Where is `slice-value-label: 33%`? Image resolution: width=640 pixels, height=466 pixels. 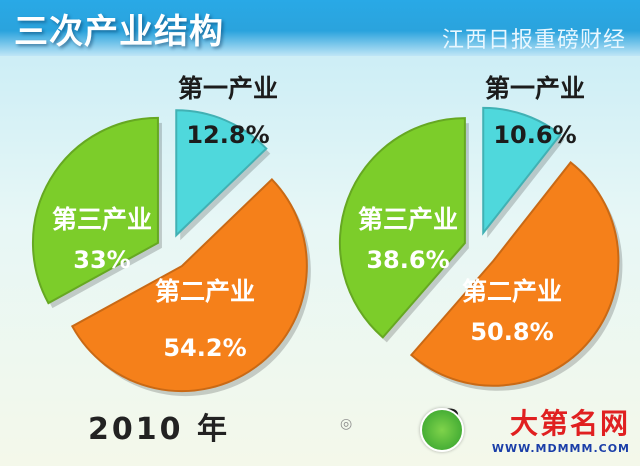
slice-value-label: 33% is located at coordinates (101, 260).